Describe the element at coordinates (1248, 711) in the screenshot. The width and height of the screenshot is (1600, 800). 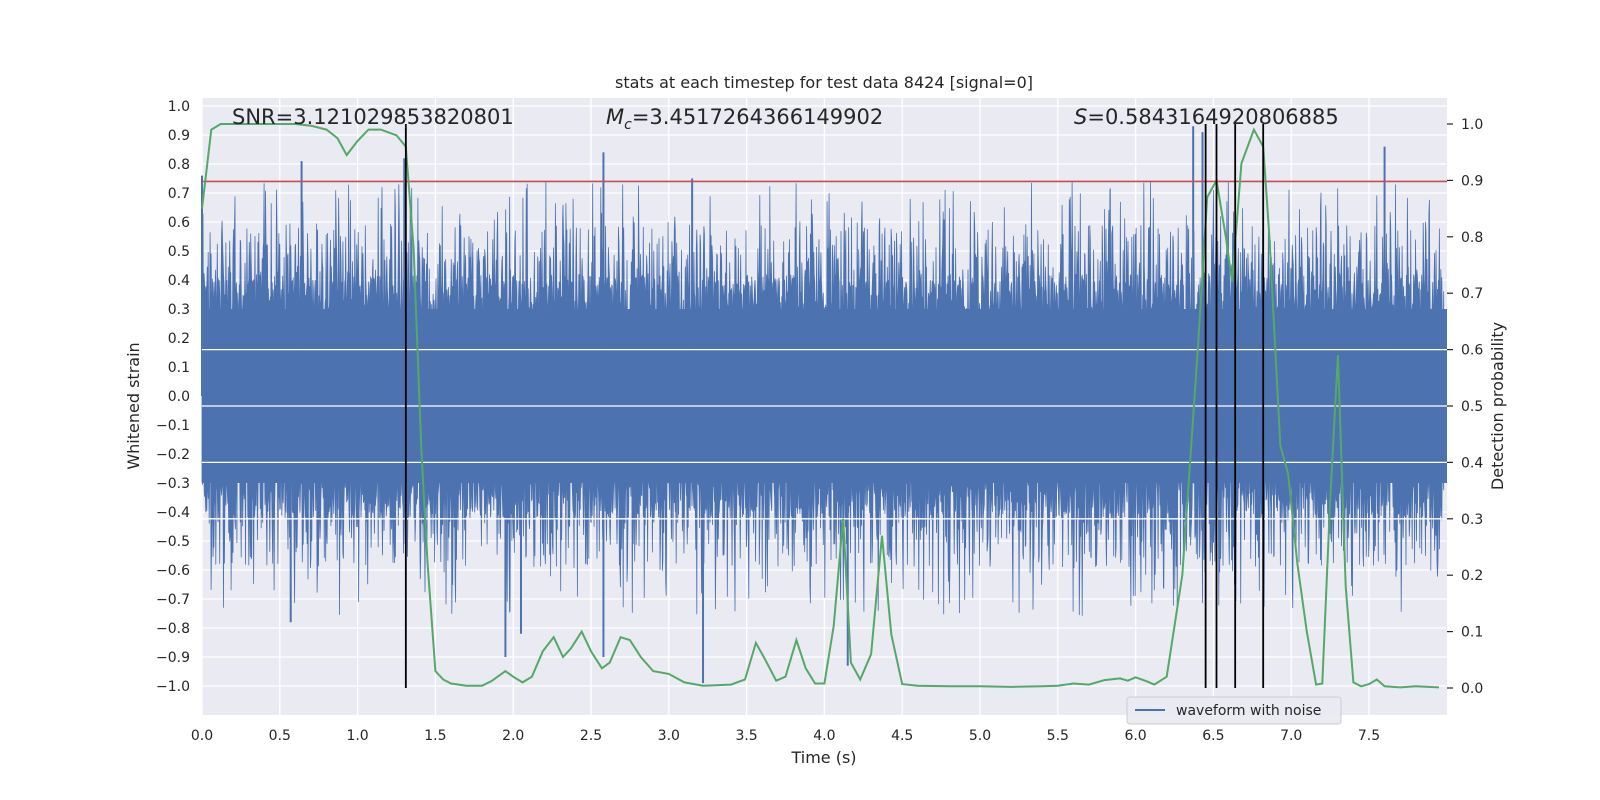
I see `legend-label: waveform with noise` at that location.